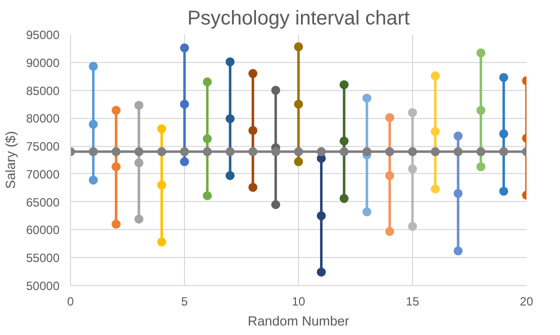 This screenshot has height=335, width=560. Describe the element at coordinates (43, 174) in the screenshot. I see `y-tick-label: 70000` at that location.